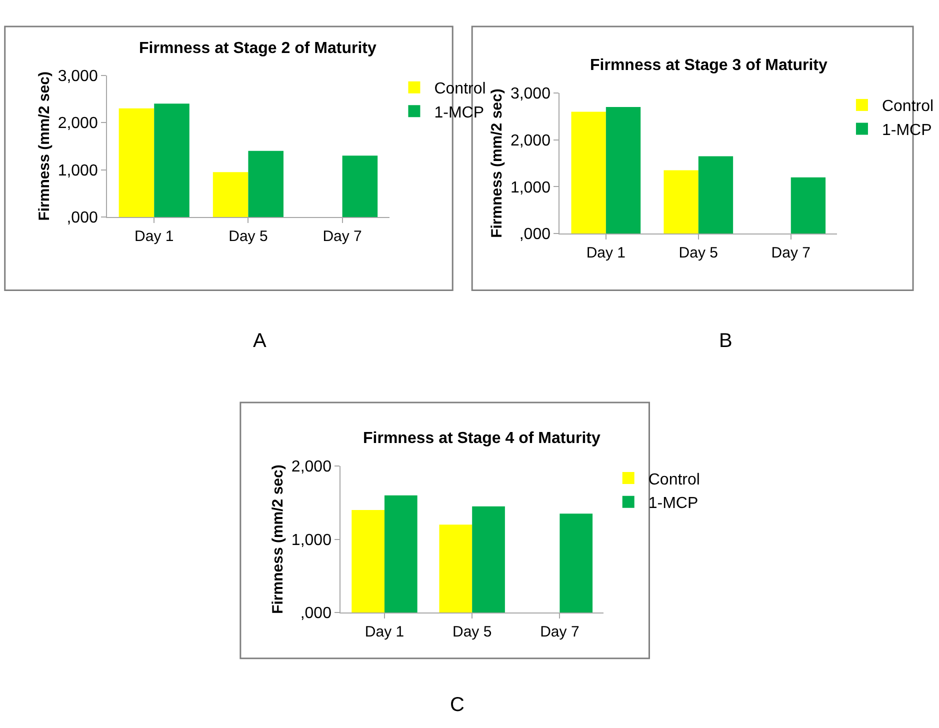 The image size is (939, 728). What do you see at coordinates (481, 438) in the screenshot?
I see `chart-title: Firmness at Stage 4 of Maturity` at bounding box center [481, 438].